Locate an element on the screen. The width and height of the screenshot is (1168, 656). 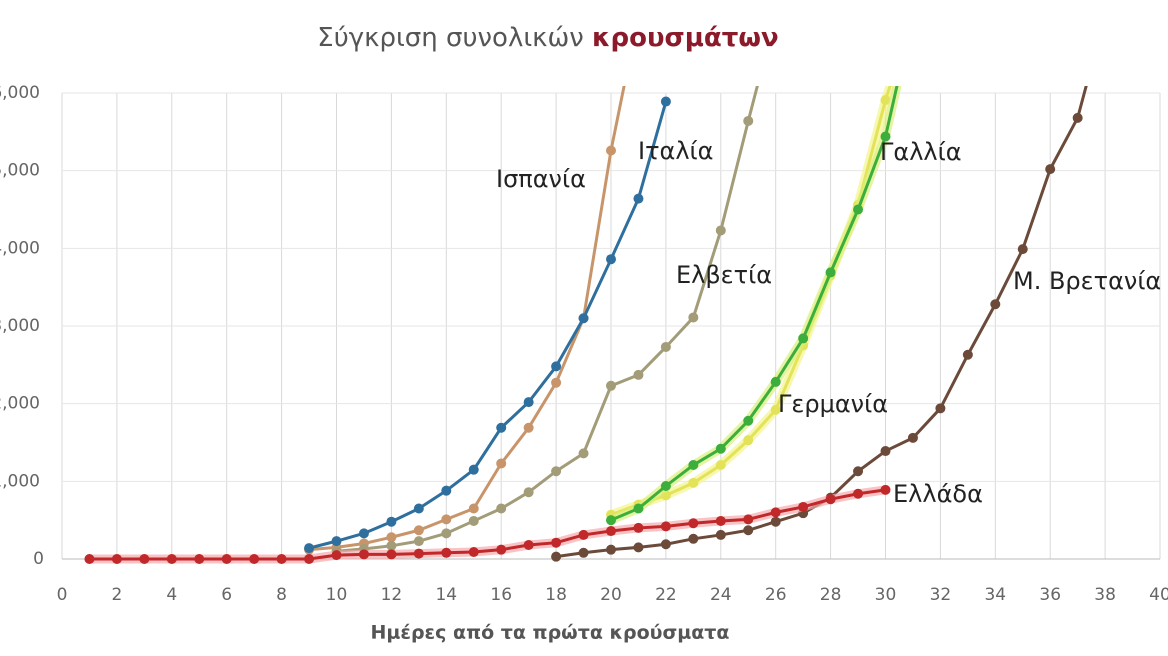
x-tick-label: 40 is located at coordinates (1158, 595).